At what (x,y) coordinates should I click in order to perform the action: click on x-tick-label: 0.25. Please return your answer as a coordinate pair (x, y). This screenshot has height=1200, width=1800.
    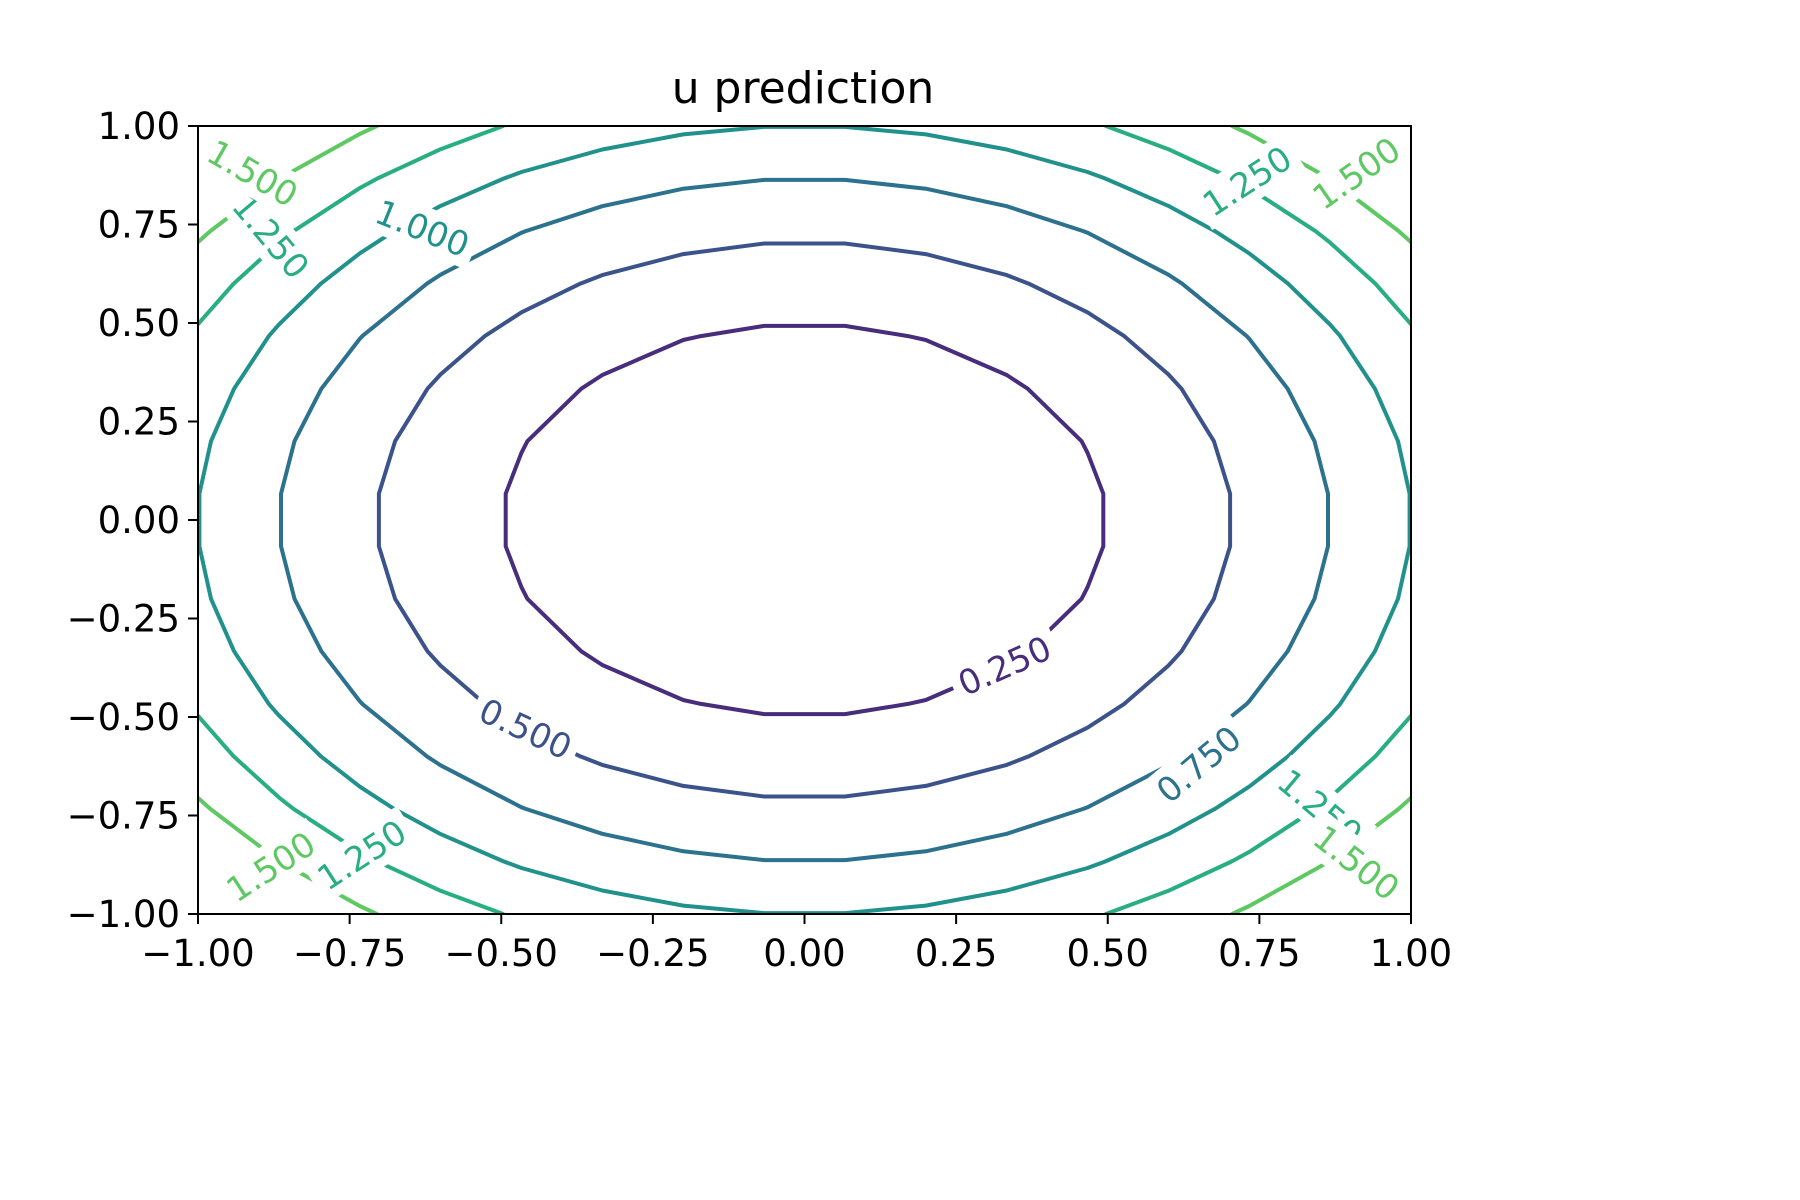
    Looking at the image, I should click on (956, 953).